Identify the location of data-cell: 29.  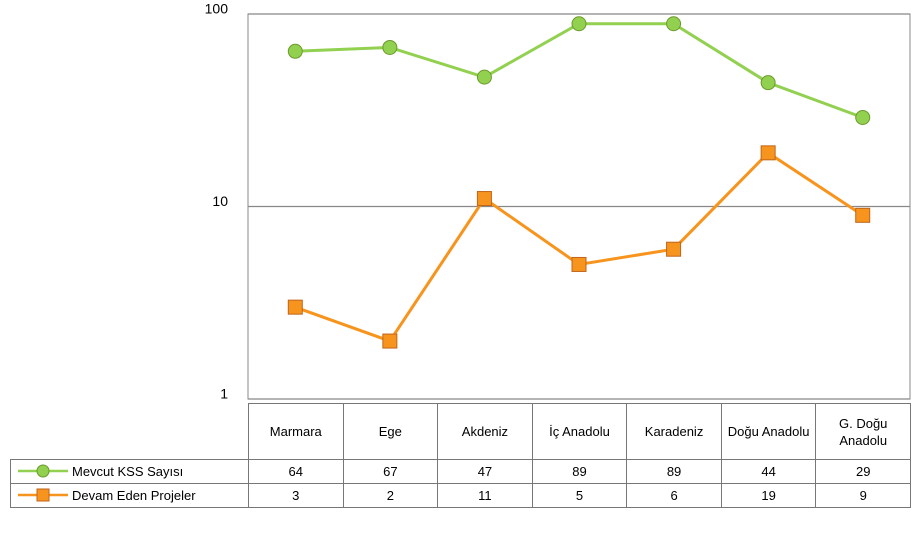
(863, 471).